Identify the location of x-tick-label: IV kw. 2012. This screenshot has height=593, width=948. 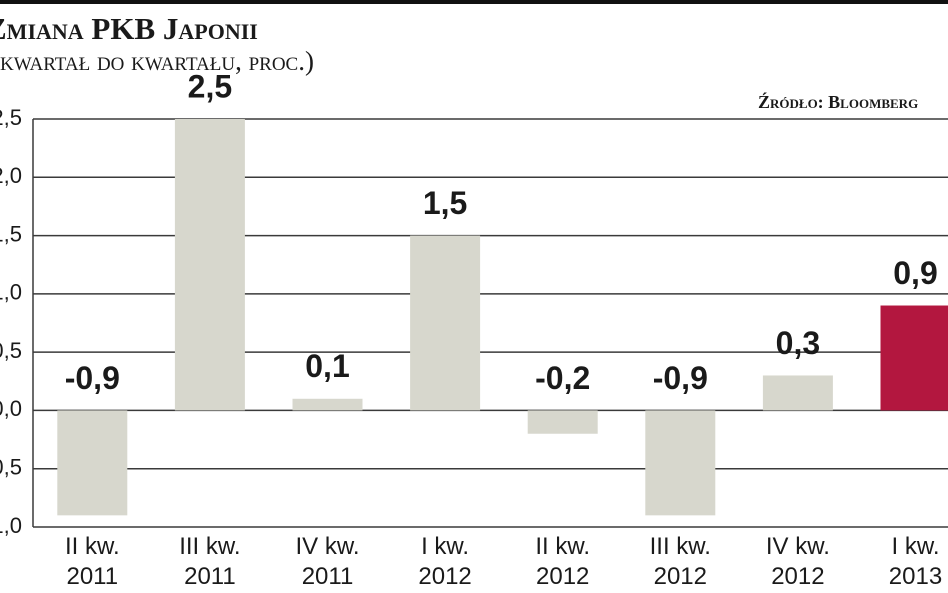
(798, 561).